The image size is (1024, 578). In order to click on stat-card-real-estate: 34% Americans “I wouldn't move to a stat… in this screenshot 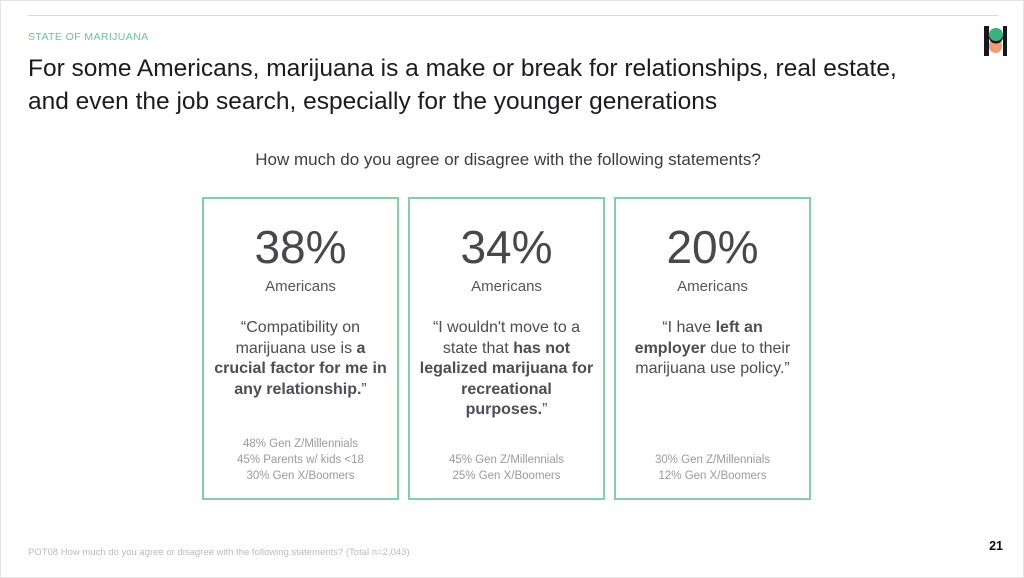, I will do `click(506, 348)`.